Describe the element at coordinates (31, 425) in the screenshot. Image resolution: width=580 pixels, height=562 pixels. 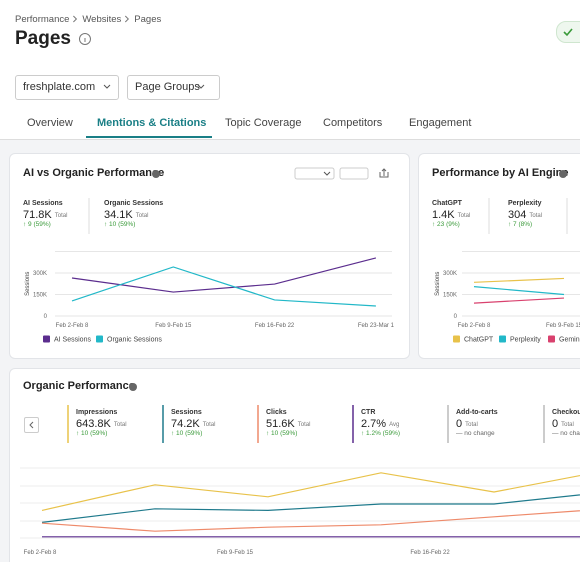
I see `prev-button` at that location.